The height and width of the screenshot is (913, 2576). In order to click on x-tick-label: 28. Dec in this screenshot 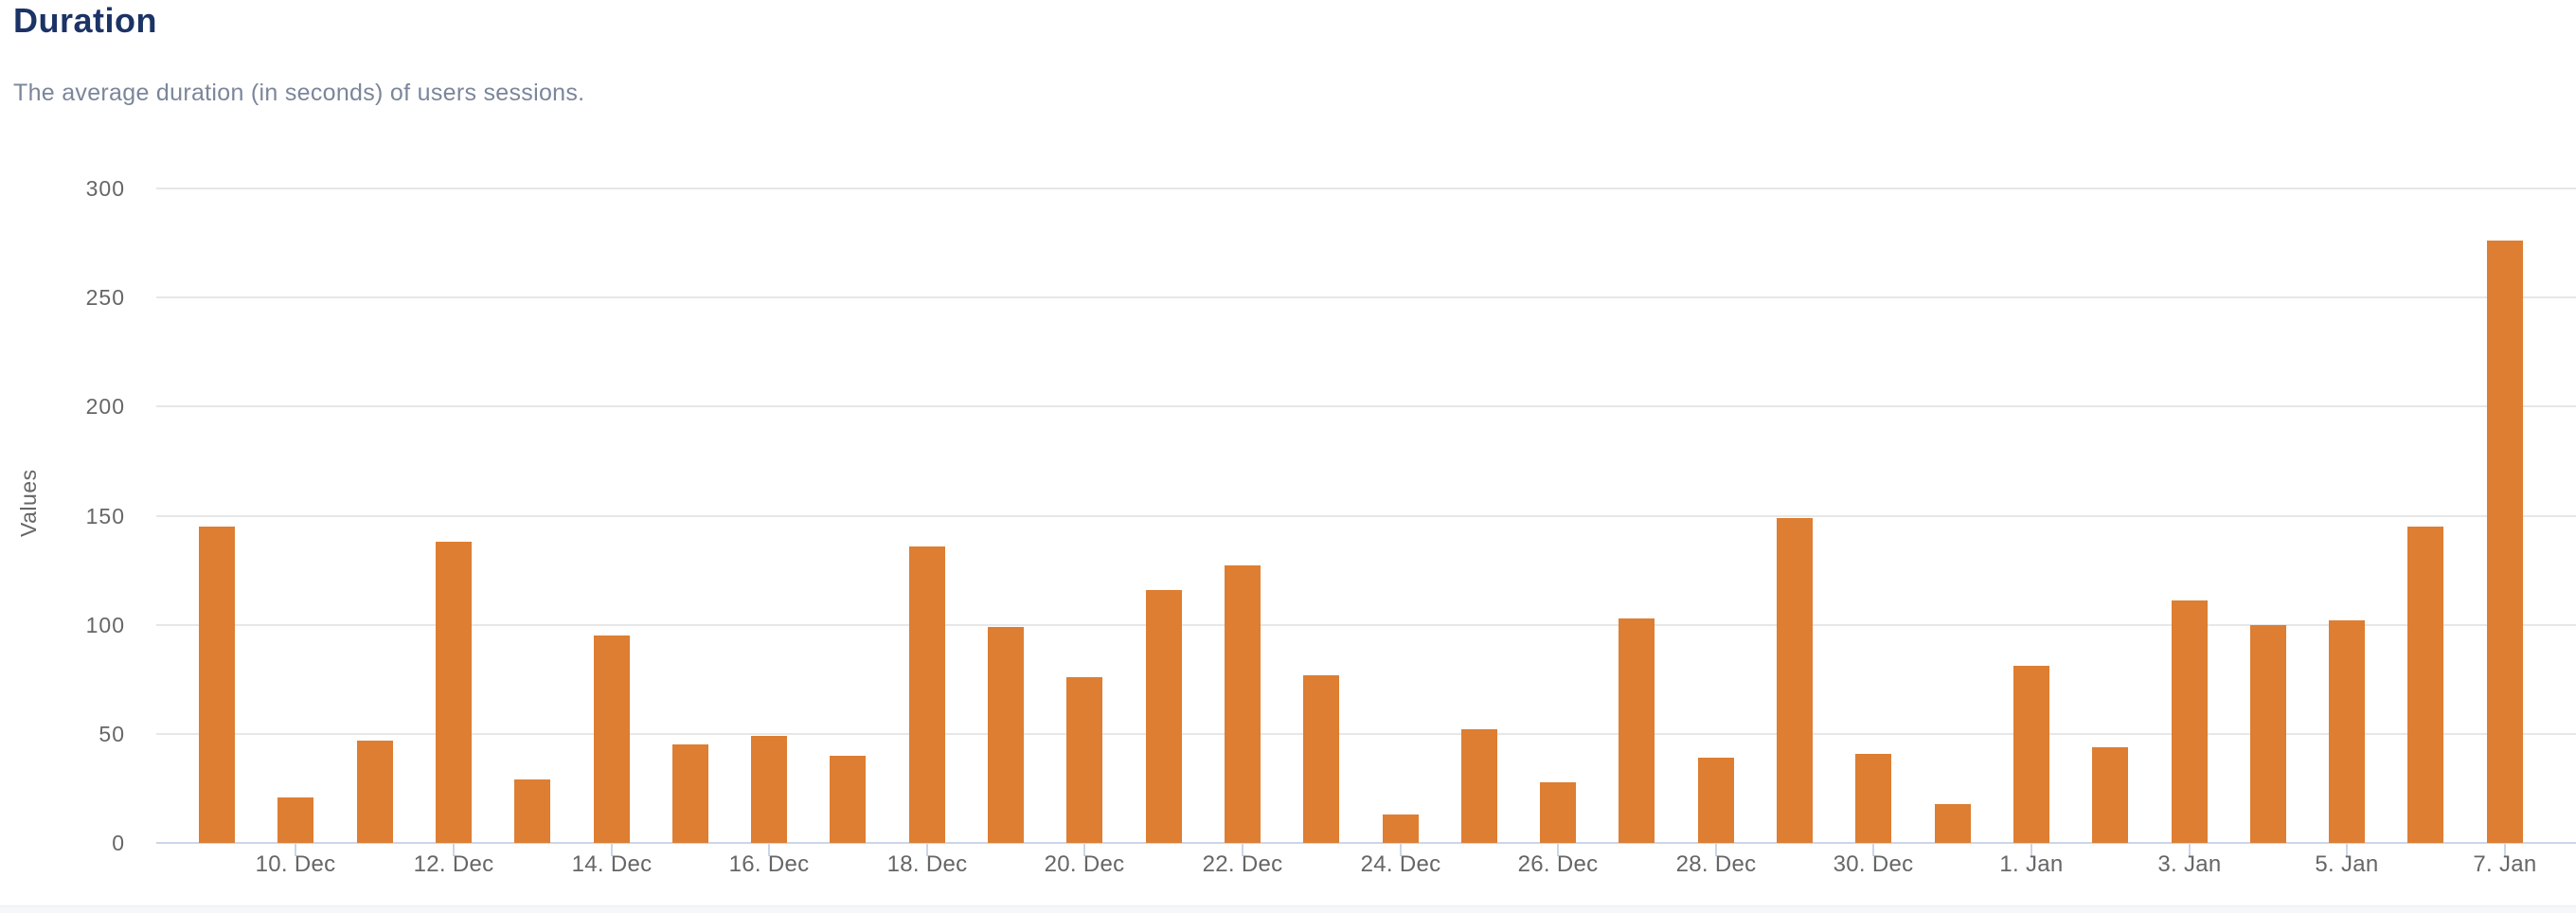, I will do `click(1716, 864)`.